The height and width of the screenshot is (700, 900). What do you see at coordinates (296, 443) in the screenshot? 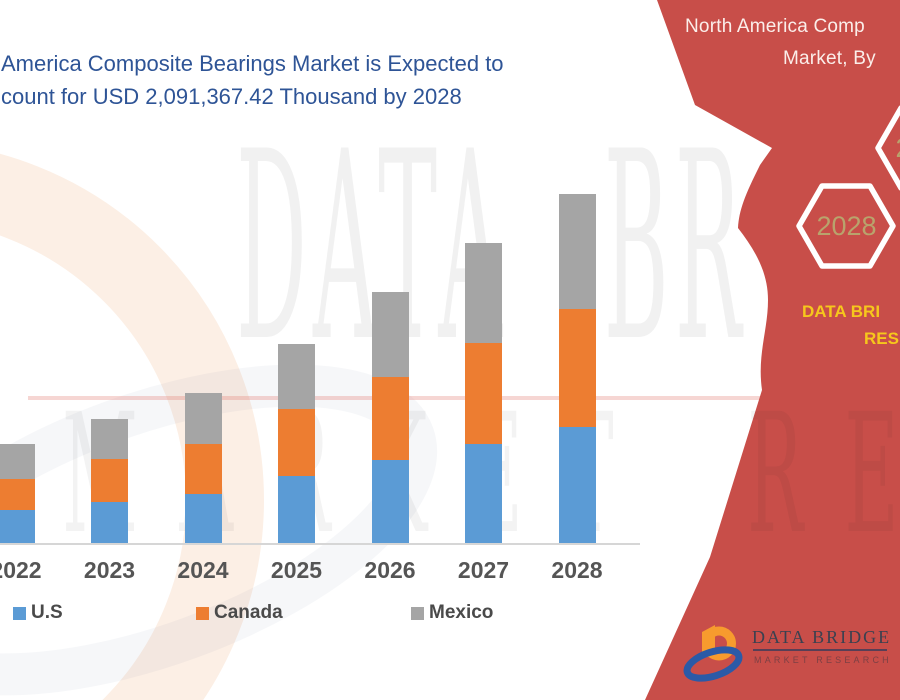
I see `segment-canada-2025` at bounding box center [296, 443].